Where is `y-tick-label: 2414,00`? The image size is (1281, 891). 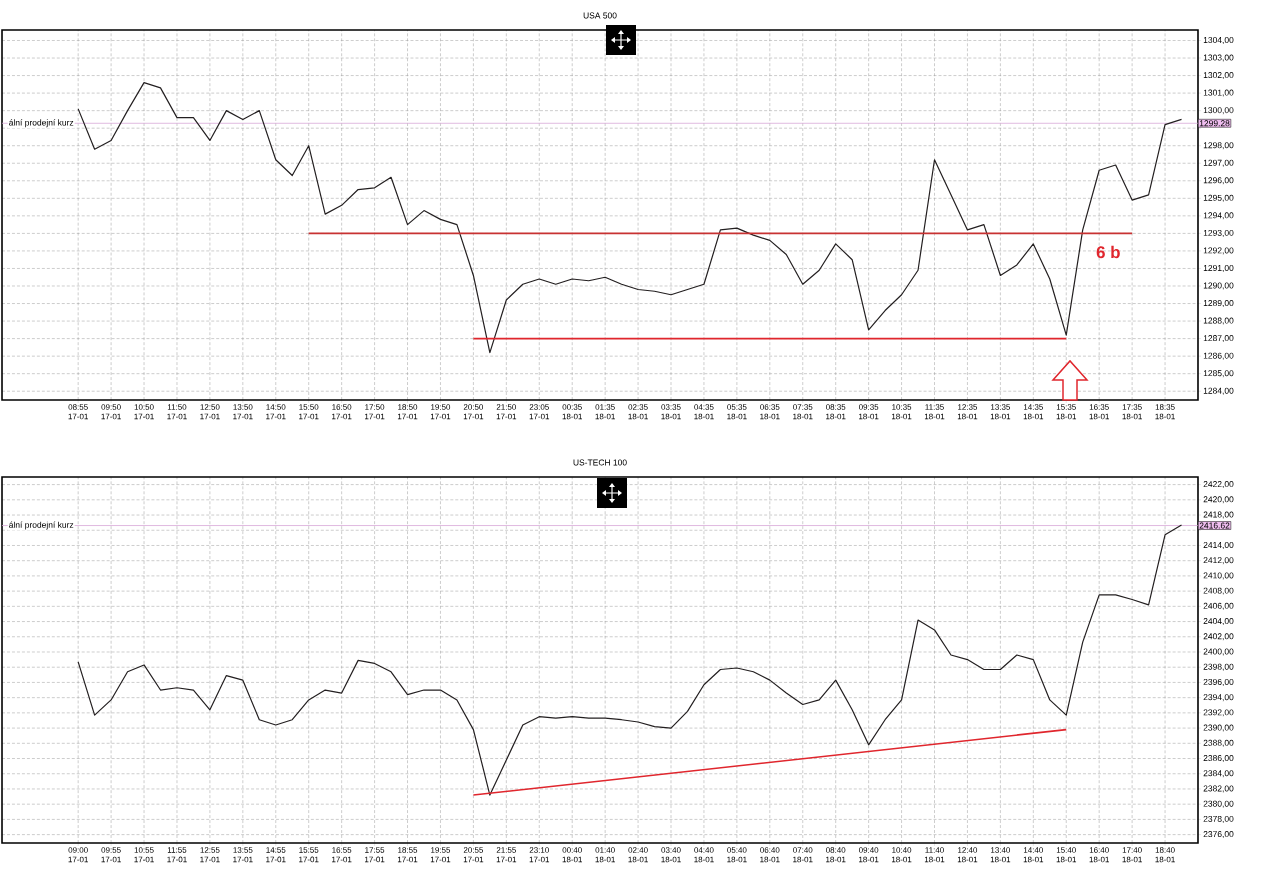
y-tick-label: 2414,00 is located at coordinates (1218, 545).